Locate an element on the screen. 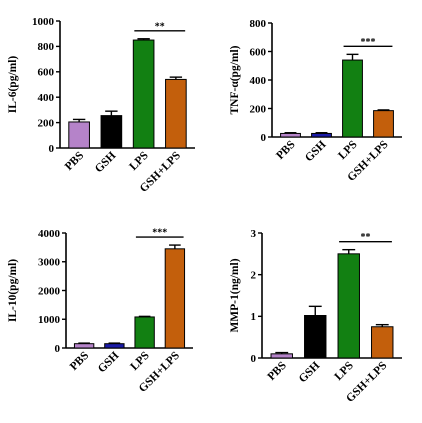  y-tick-label: 2000 is located at coordinates (49, 291).